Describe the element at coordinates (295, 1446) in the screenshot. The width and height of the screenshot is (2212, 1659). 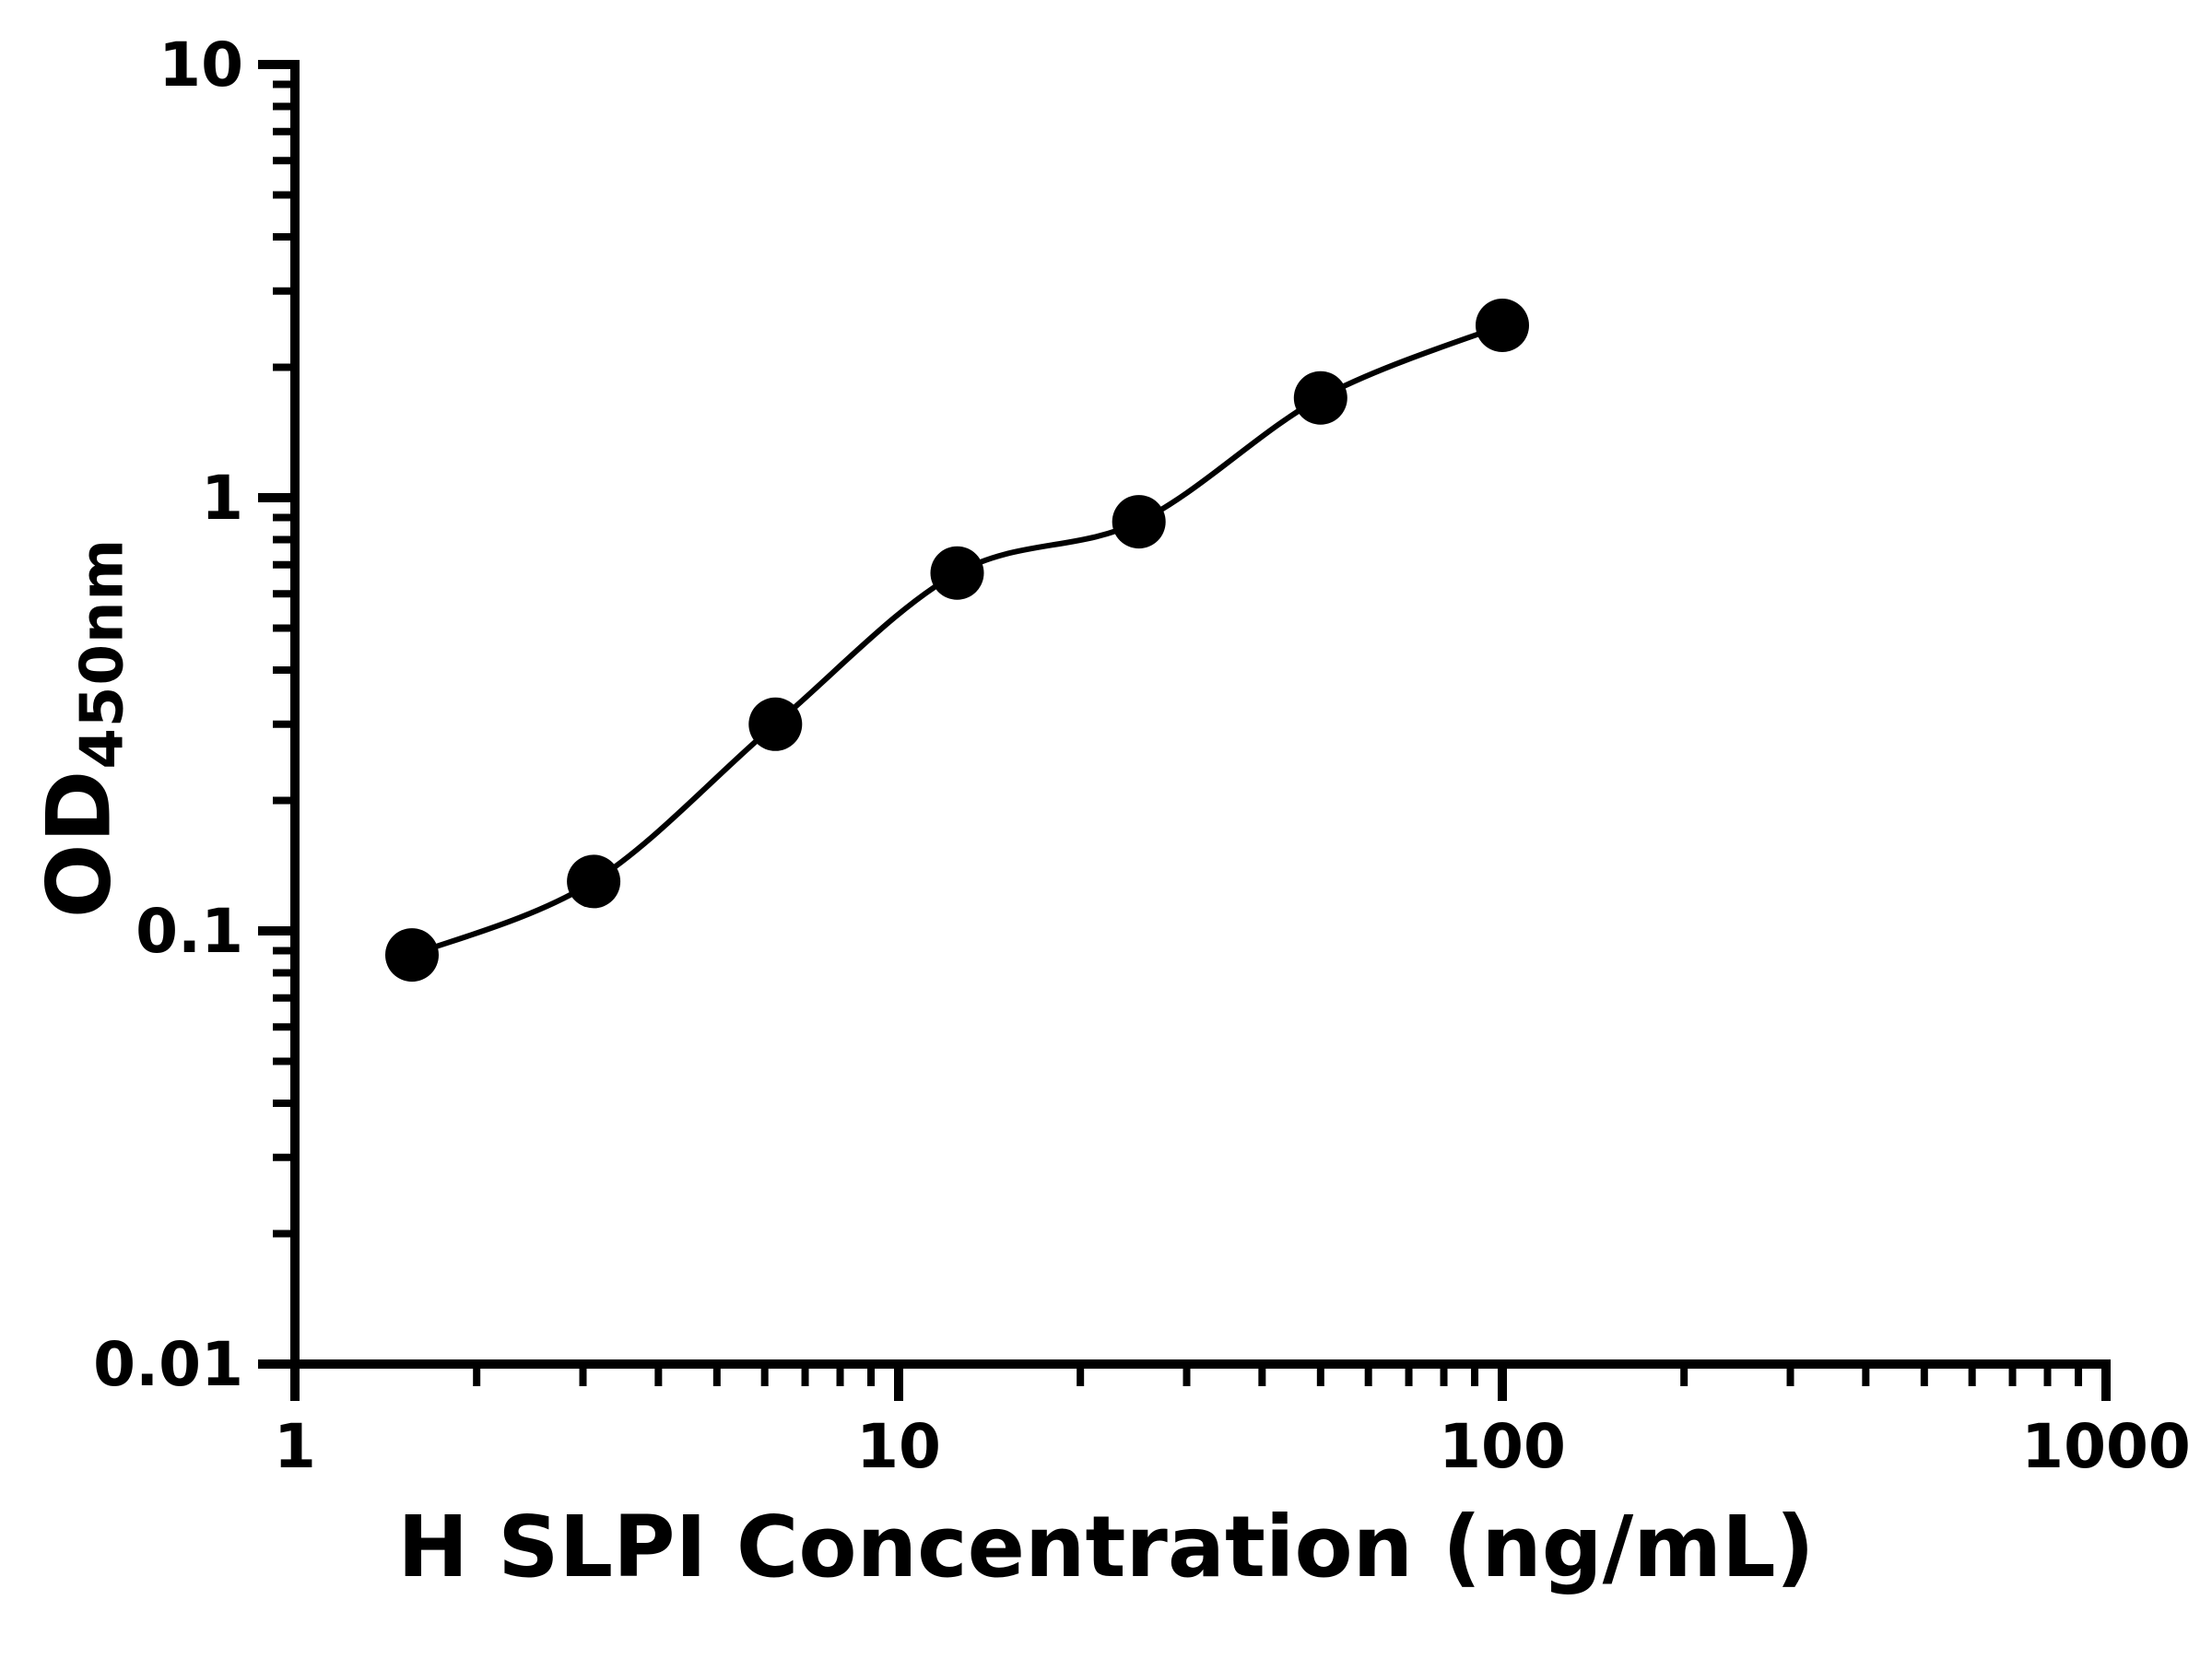
I see `x-axis-tick-label: 1` at that location.